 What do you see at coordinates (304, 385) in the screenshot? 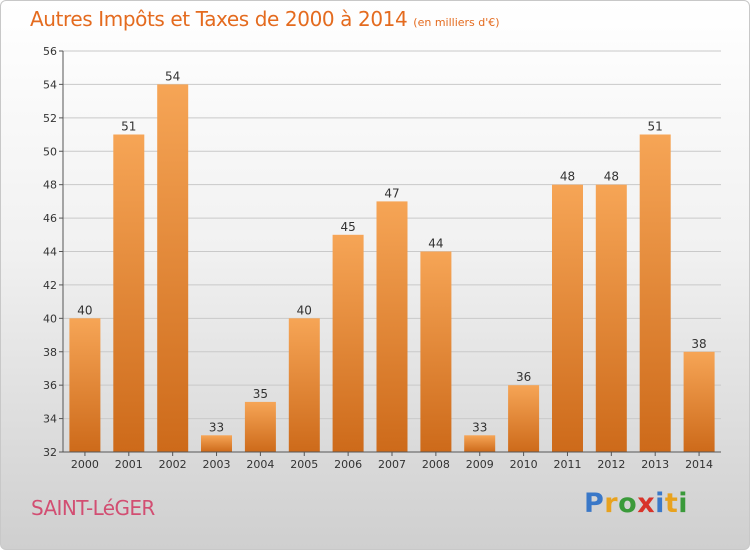
I see `bar-2005` at bounding box center [304, 385].